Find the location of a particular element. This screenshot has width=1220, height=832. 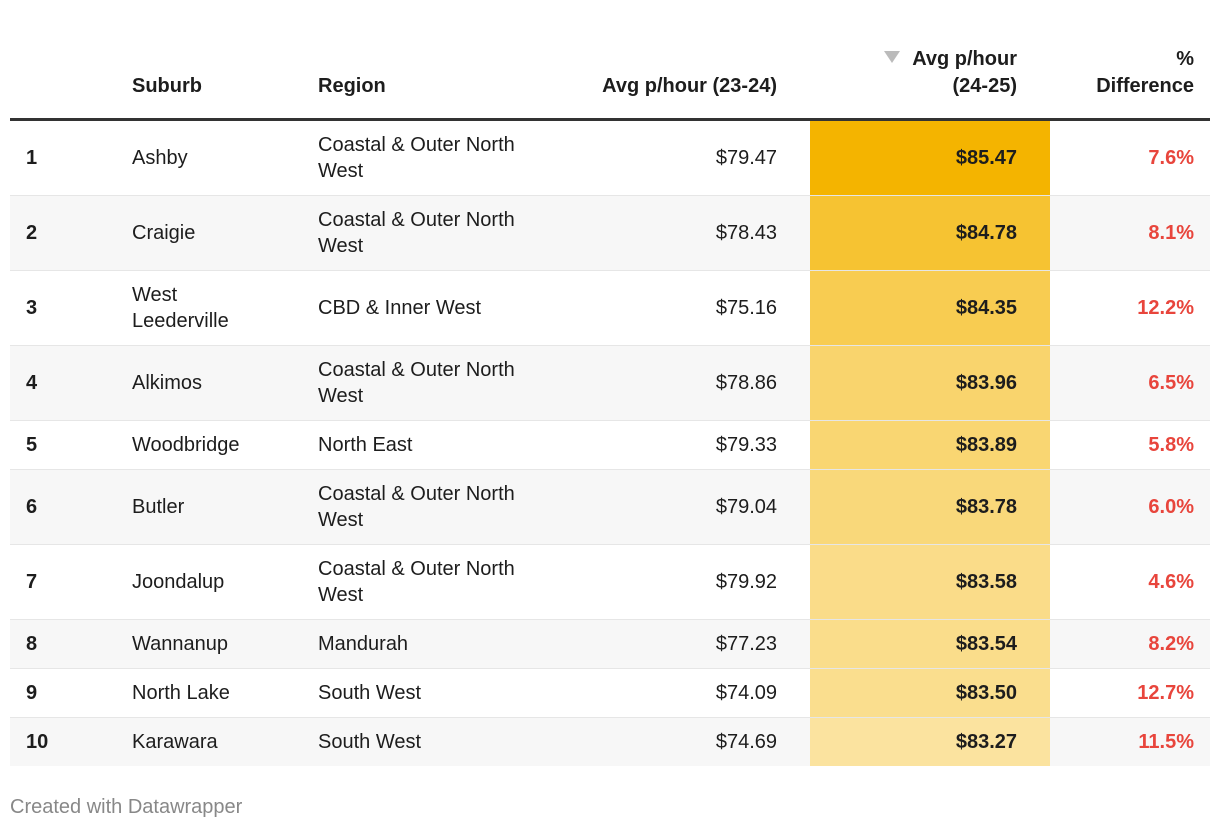

suburb-cell: West Leederville is located at coordinates (225, 308).